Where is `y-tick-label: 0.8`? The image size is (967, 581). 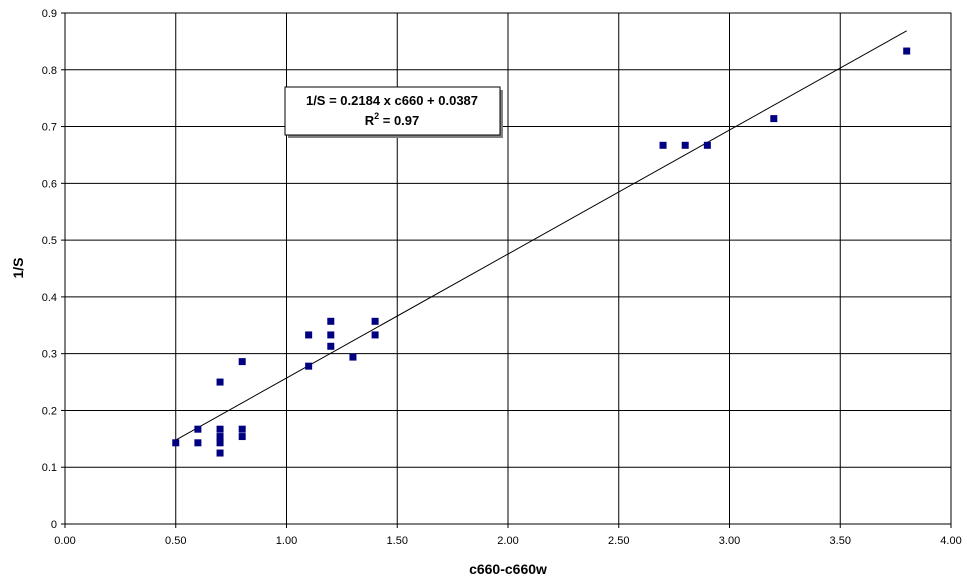
y-tick-label: 0.8 is located at coordinates (49, 71).